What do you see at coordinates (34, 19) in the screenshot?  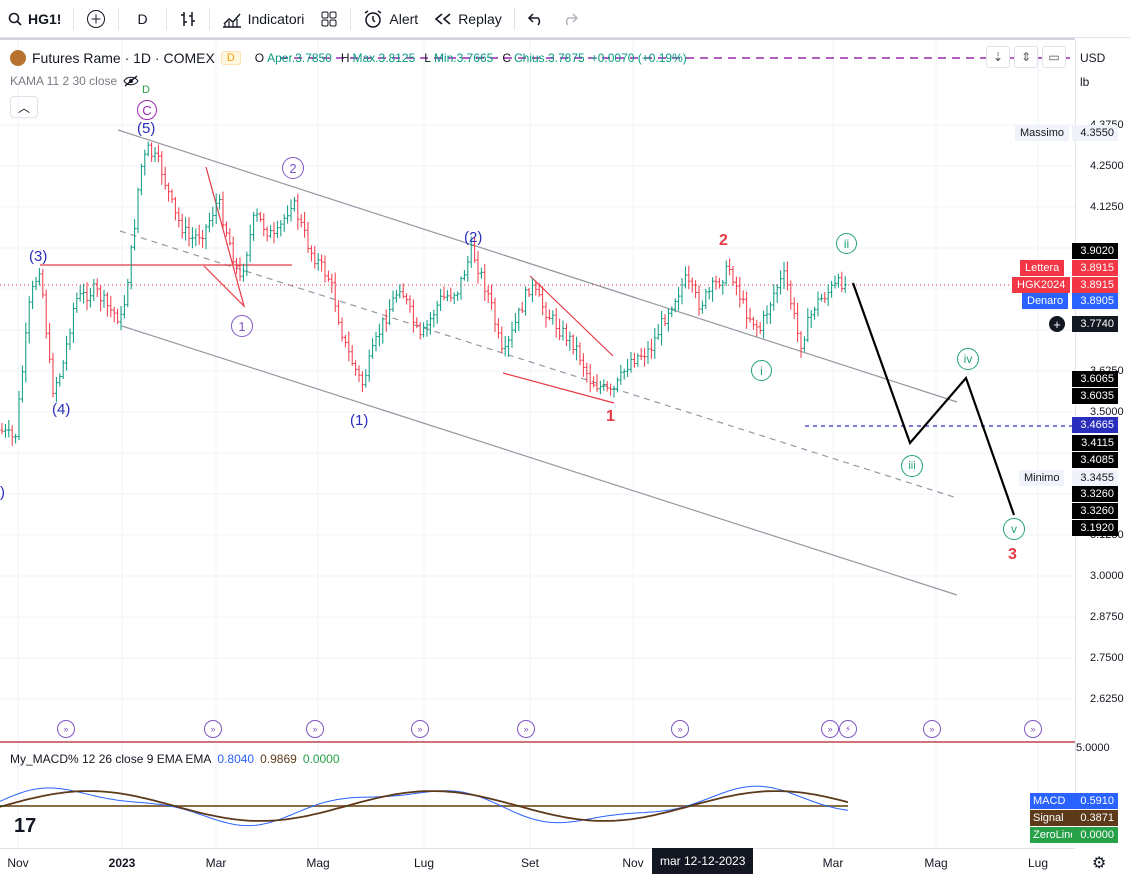 I see `symbol-search-button: HG1!` at bounding box center [34, 19].